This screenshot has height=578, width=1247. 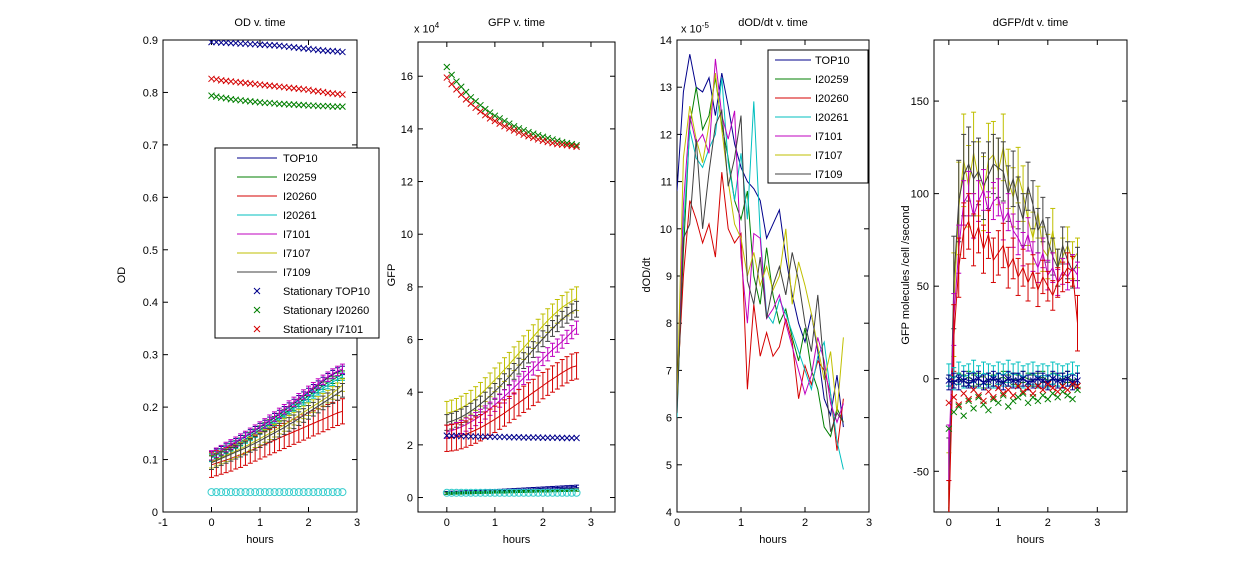 What do you see at coordinates (1048, 523) in the screenshot?
I see `xtick-label: 2` at bounding box center [1048, 523].